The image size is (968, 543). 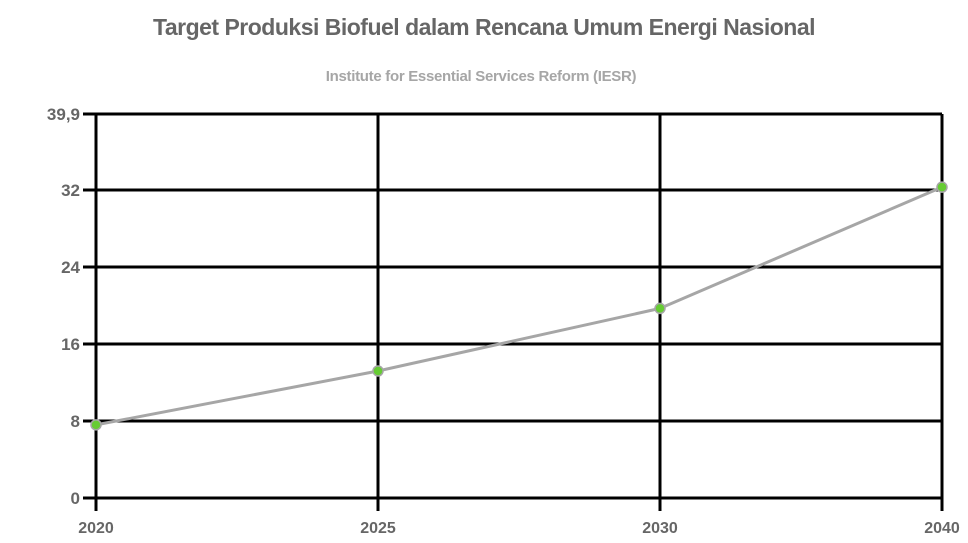 What do you see at coordinates (75, 498) in the screenshot?
I see `y-tick-label: 0` at bounding box center [75, 498].